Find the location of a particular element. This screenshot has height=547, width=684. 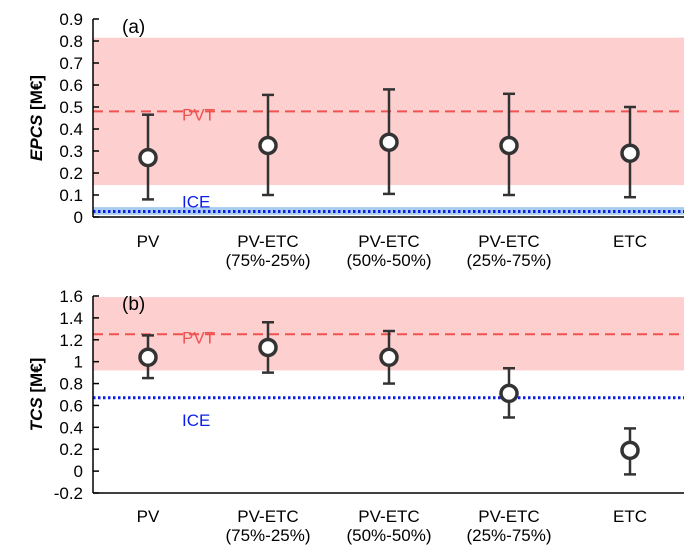

y-axis-title: EPCS [M€] is located at coordinates (36, 118).